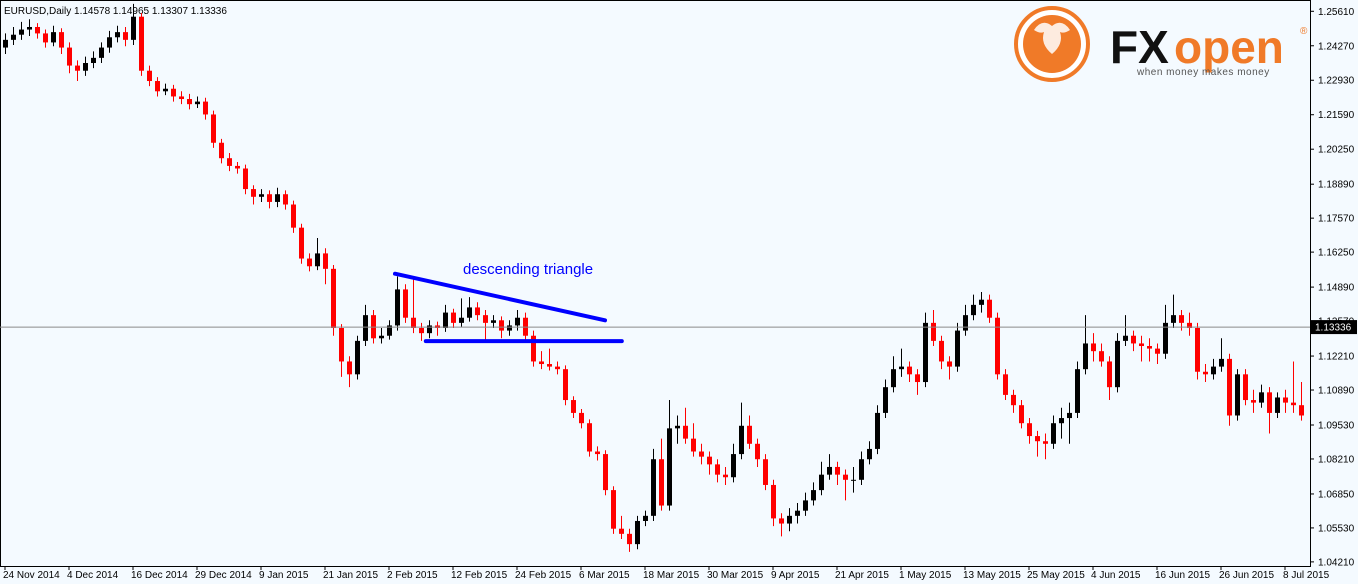 This screenshot has width=1358, height=584. Describe the element at coordinates (1056, 575) in the screenshot. I see `x-tick-label: 25 May 2015` at that location.